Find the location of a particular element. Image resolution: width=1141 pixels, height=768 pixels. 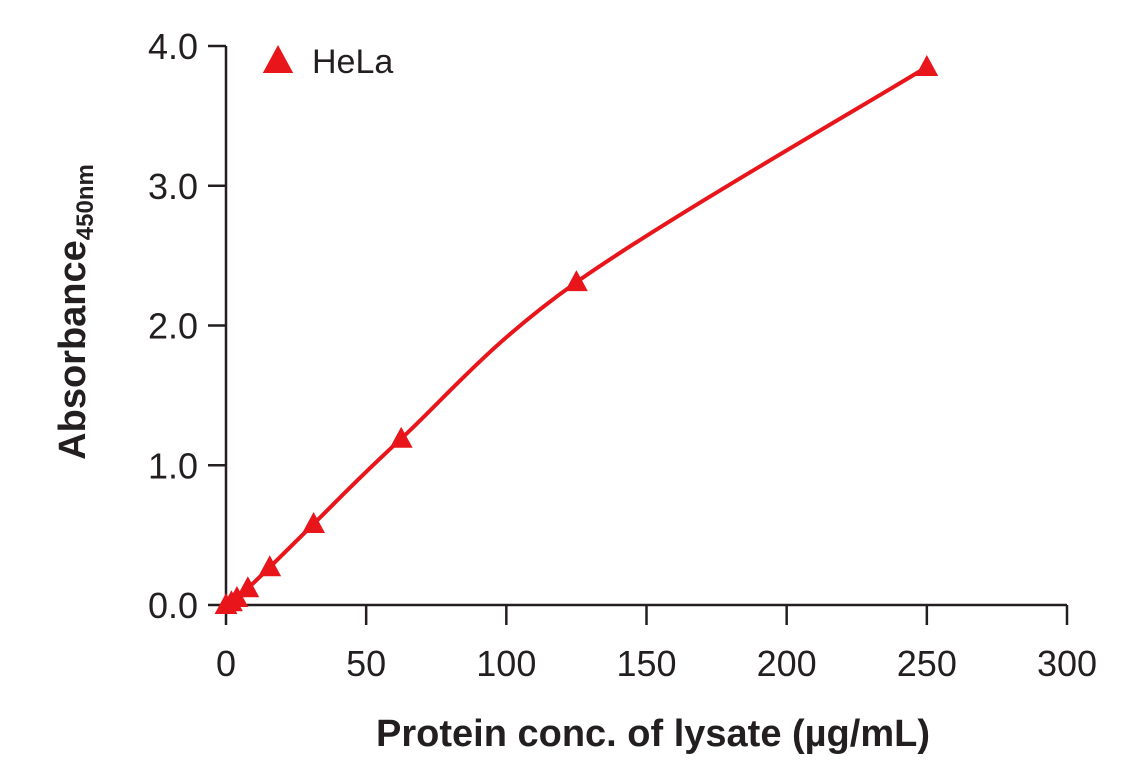

x-tick-label: 150 is located at coordinates (646, 663).